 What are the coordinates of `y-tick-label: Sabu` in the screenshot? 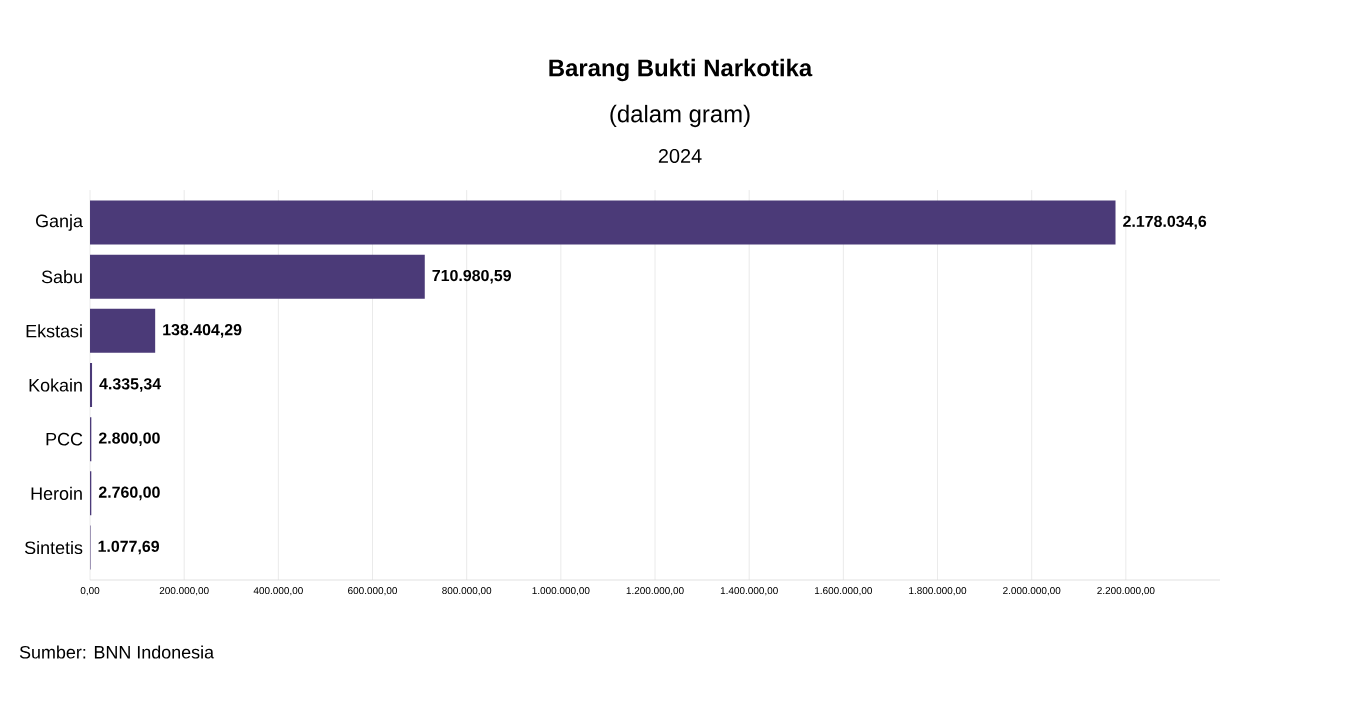 It's located at (61, 277).